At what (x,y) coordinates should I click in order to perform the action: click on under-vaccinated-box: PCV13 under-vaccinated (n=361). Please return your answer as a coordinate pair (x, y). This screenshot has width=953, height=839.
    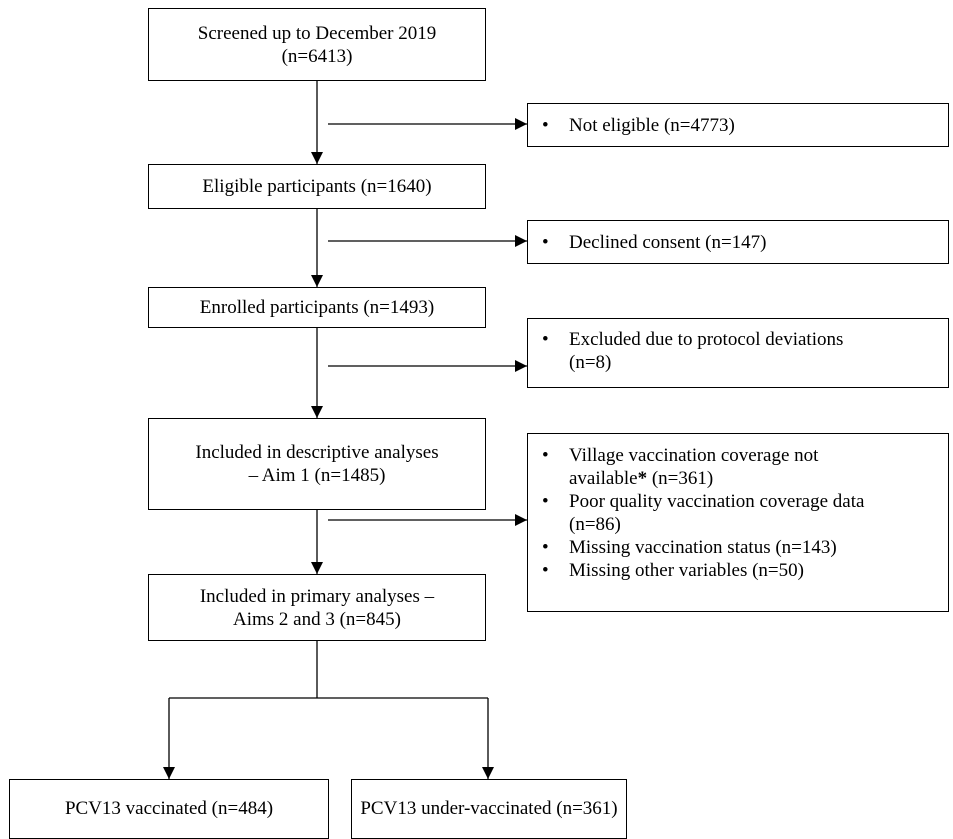
    Looking at the image, I should click on (489, 809).